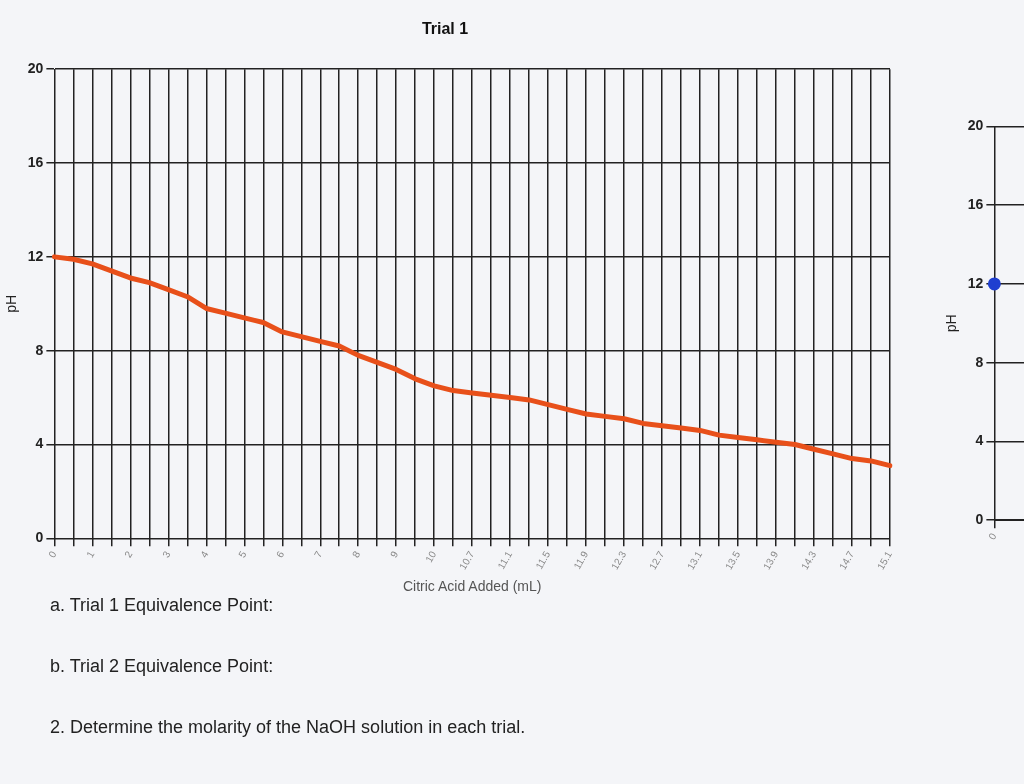  Describe the element at coordinates (318, 554) in the screenshot. I see `x-tick-label: 7` at that location.